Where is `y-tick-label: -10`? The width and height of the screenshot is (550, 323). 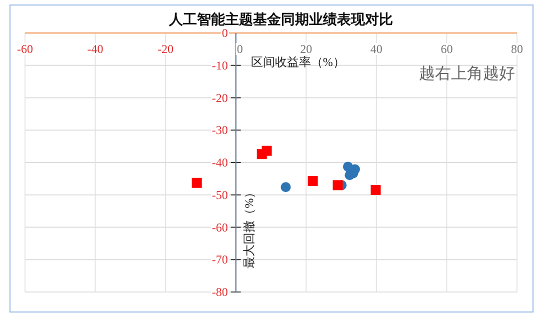 y-tick-label: -10 is located at coordinates (220, 65).